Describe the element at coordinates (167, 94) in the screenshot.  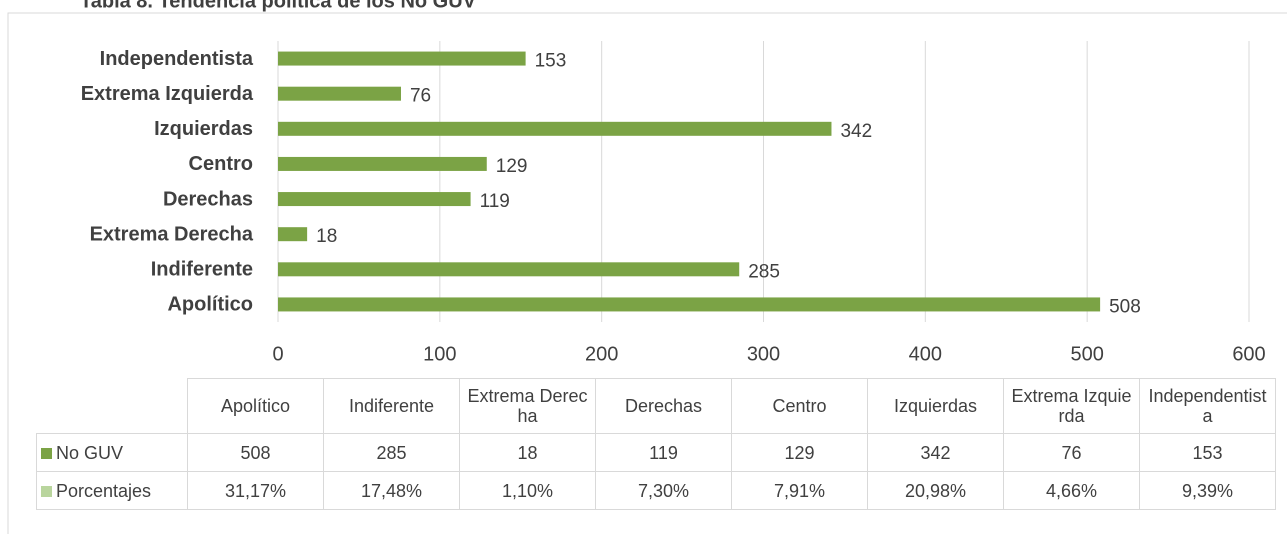
I see `y-tick-label: Extrema Izquierda` at that location.